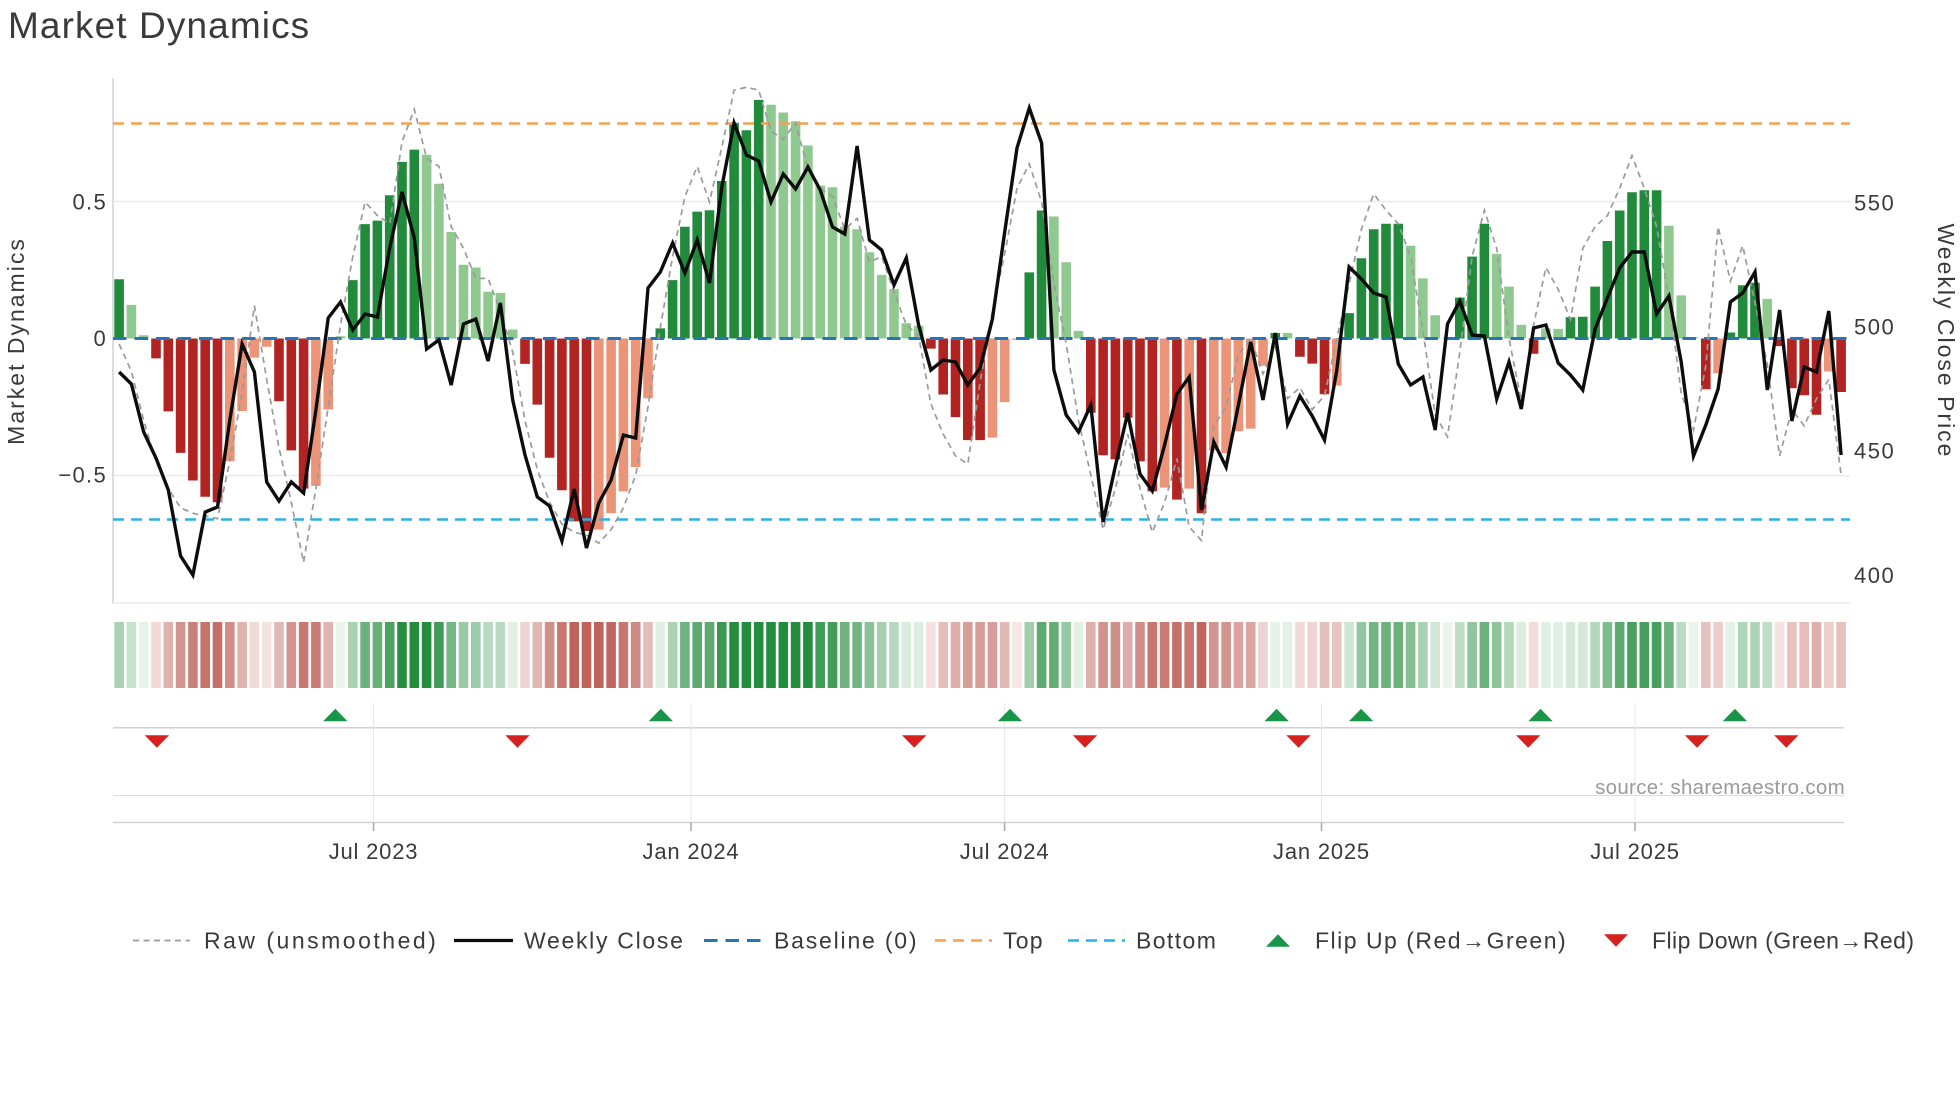 This screenshot has width=1960, height=1107. I want to click on svg-text: Top, so click(1023, 941).